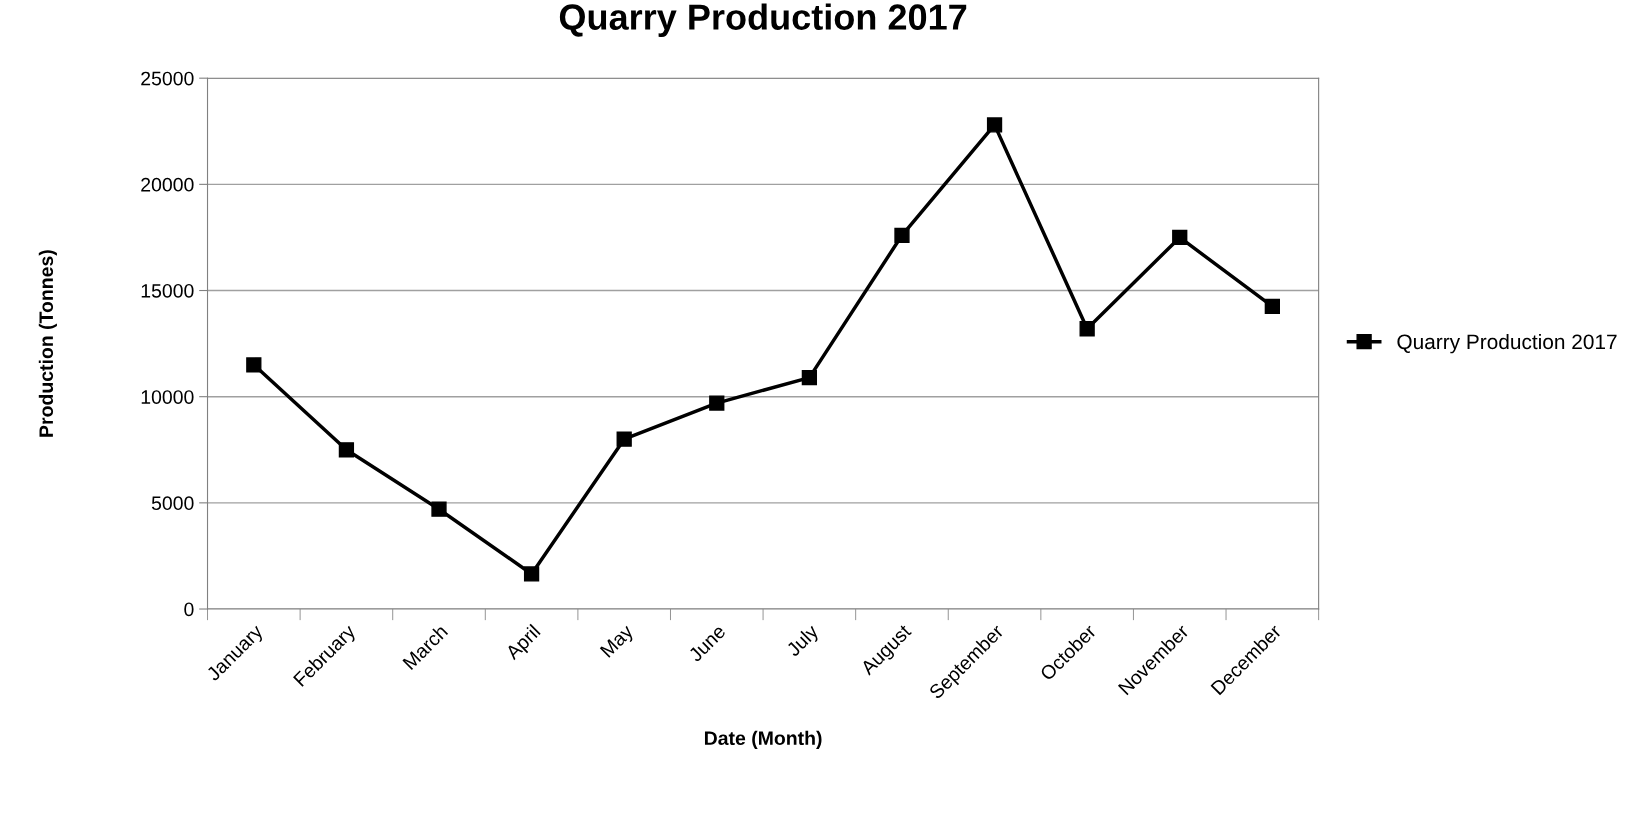 This screenshot has height=823, width=1634. What do you see at coordinates (804, 641) in the screenshot?
I see `x-tick-label: July` at bounding box center [804, 641].